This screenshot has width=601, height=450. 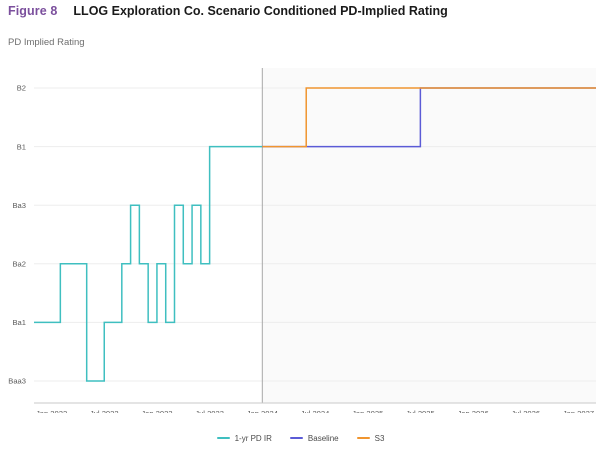 I want to click on y-axis-tick-labels: Baa3 Ba1 Ba2 Ba3 B1 B2, so click(x=17, y=235).